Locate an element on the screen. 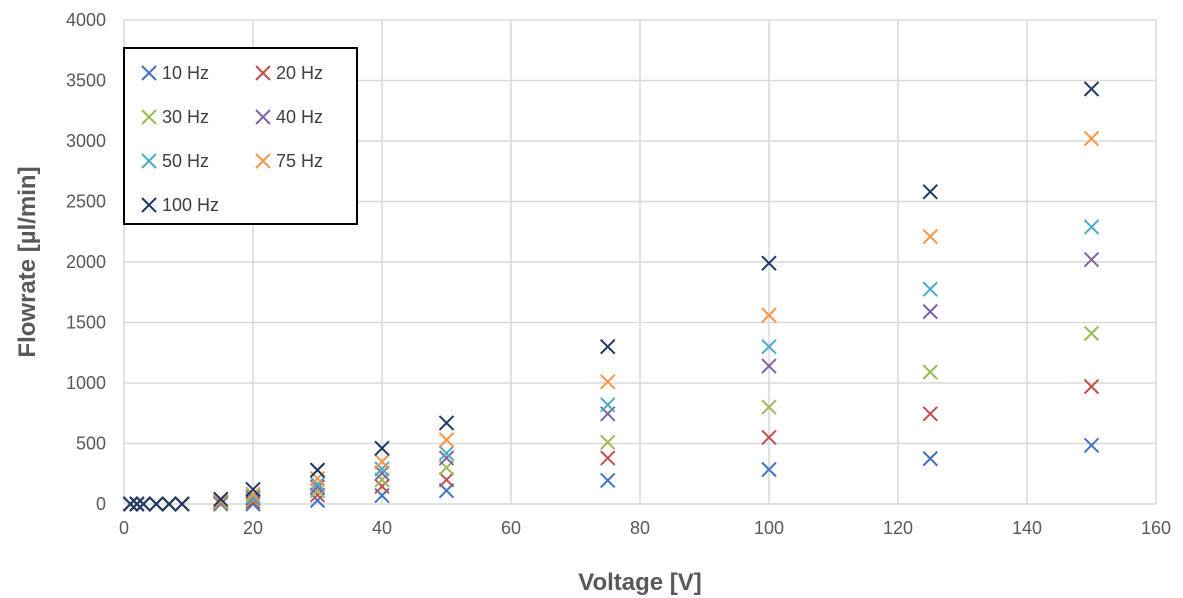 Image resolution: width=1183 pixels, height=598 pixels. legend-item: 30 Hz is located at coordinates (175, 117).